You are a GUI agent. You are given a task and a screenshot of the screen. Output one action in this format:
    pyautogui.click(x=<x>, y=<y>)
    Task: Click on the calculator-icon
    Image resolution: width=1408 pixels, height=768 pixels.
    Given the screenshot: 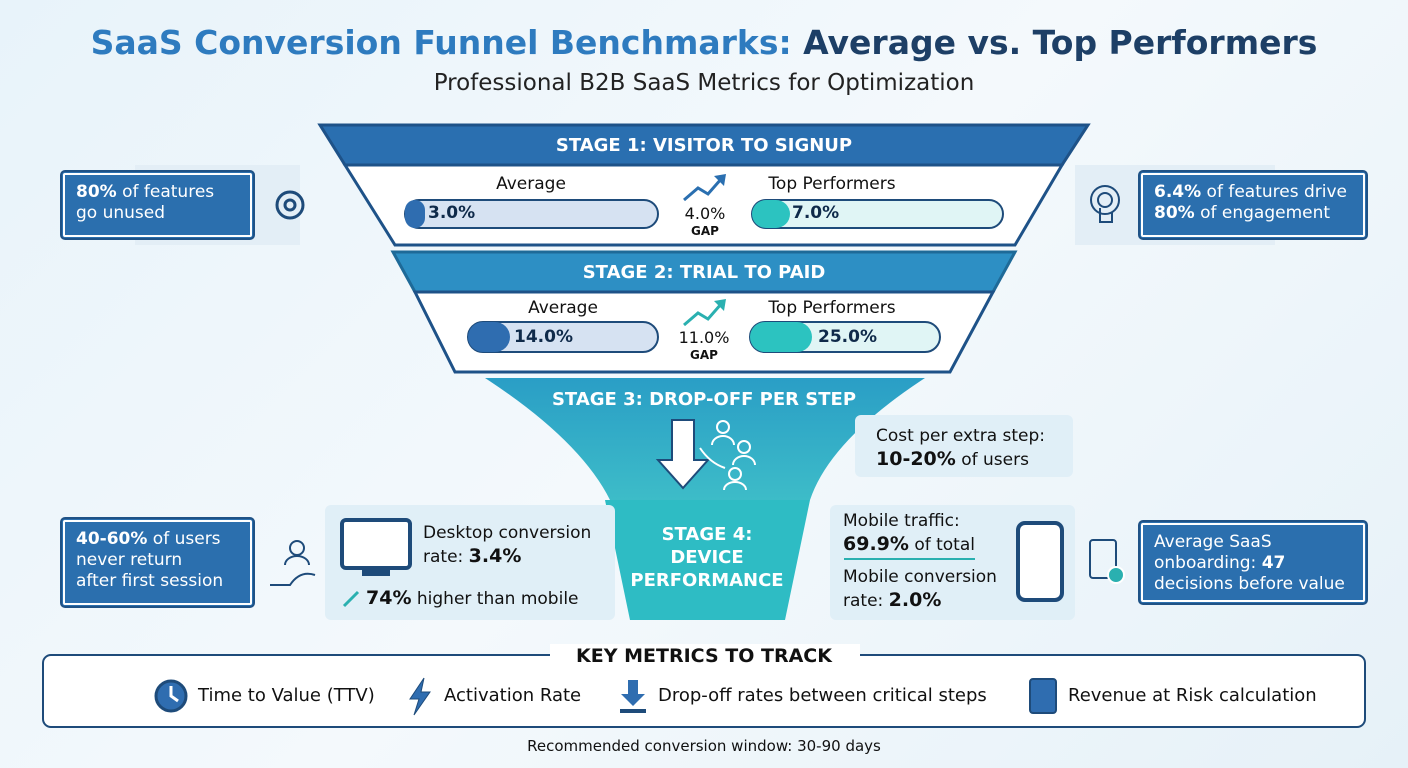 What is the action you would take?
    pyautogui.click(x=1043, y=696)
    